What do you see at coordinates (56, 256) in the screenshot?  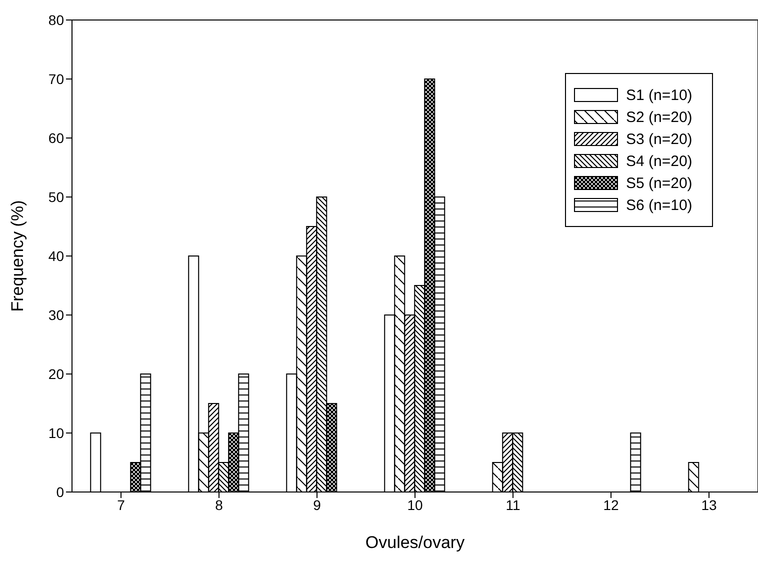 I see `y-tick-label: 40` at bounding box center [56, 256].